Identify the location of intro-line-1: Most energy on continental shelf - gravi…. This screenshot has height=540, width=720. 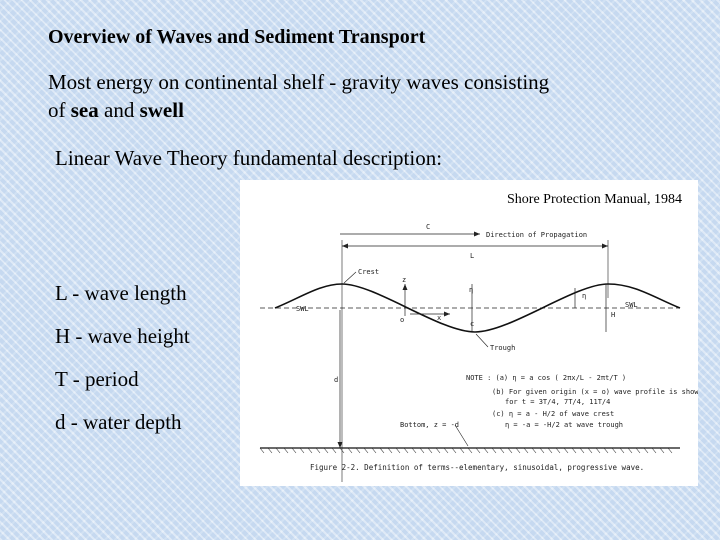
(299, 82).